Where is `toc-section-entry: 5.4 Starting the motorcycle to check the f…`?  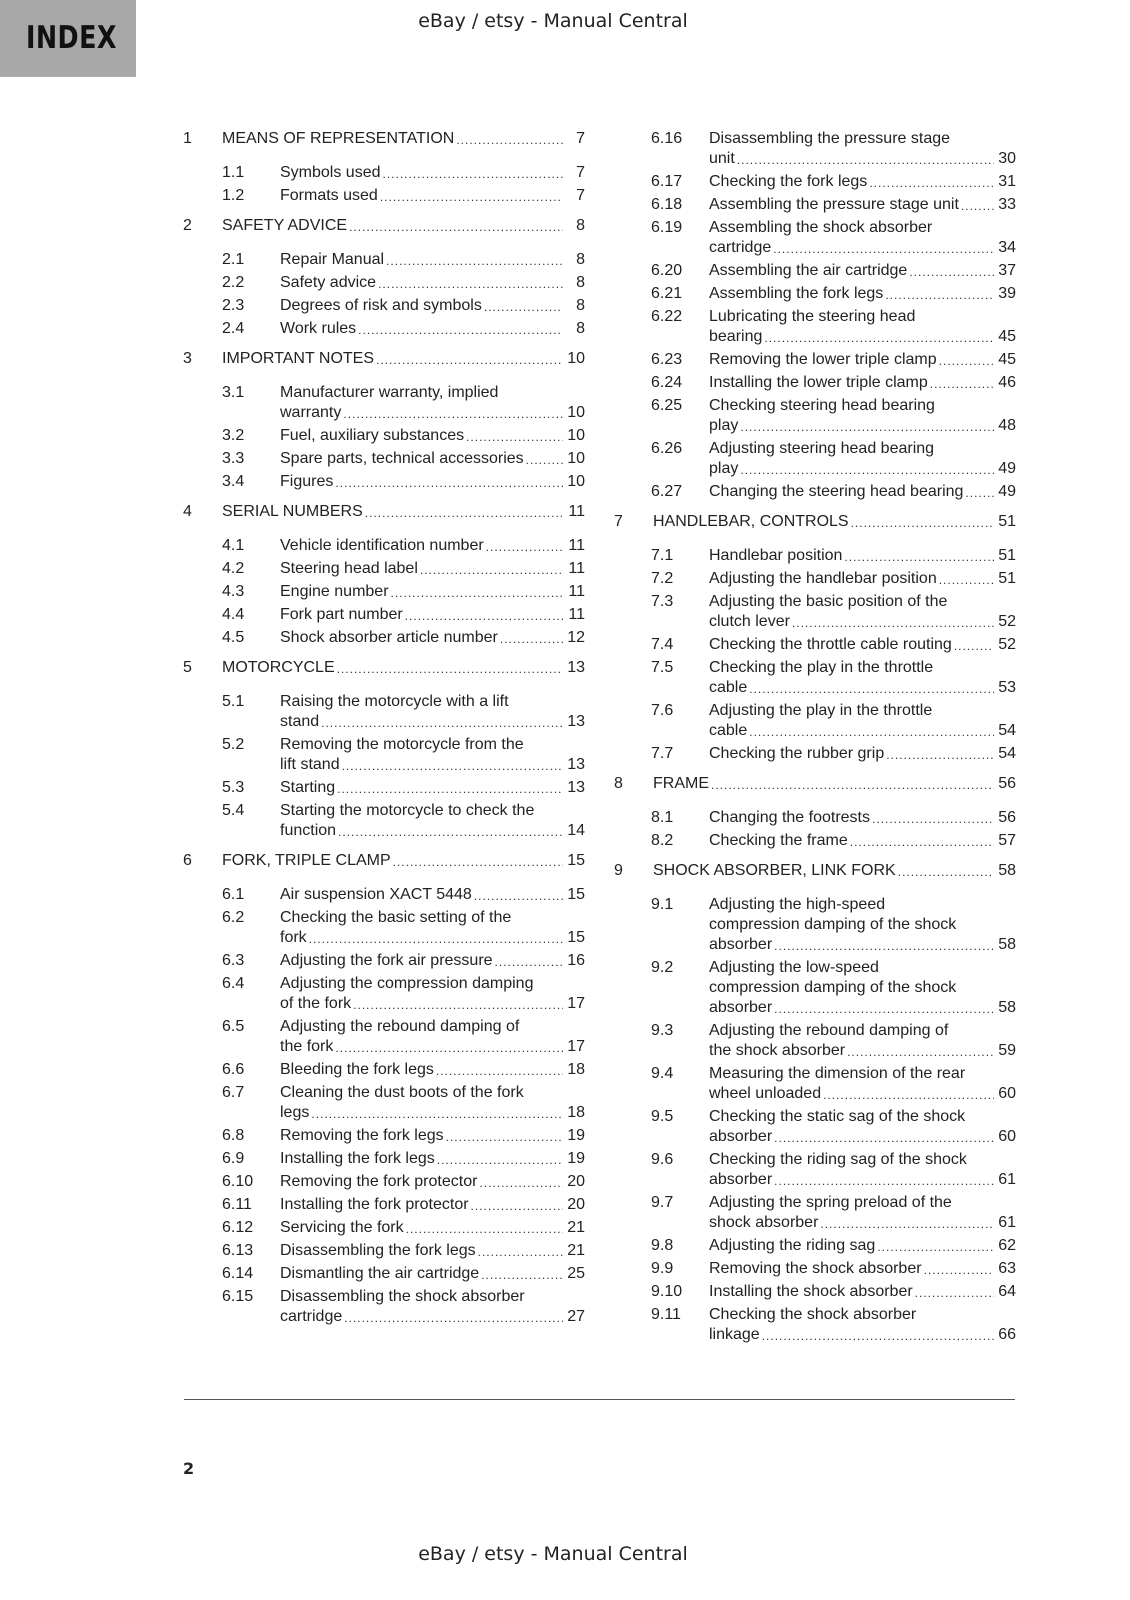
toc-section-entry: 5.4 Starting the motorcycle to check the f… is located at coordinates (384, 821).